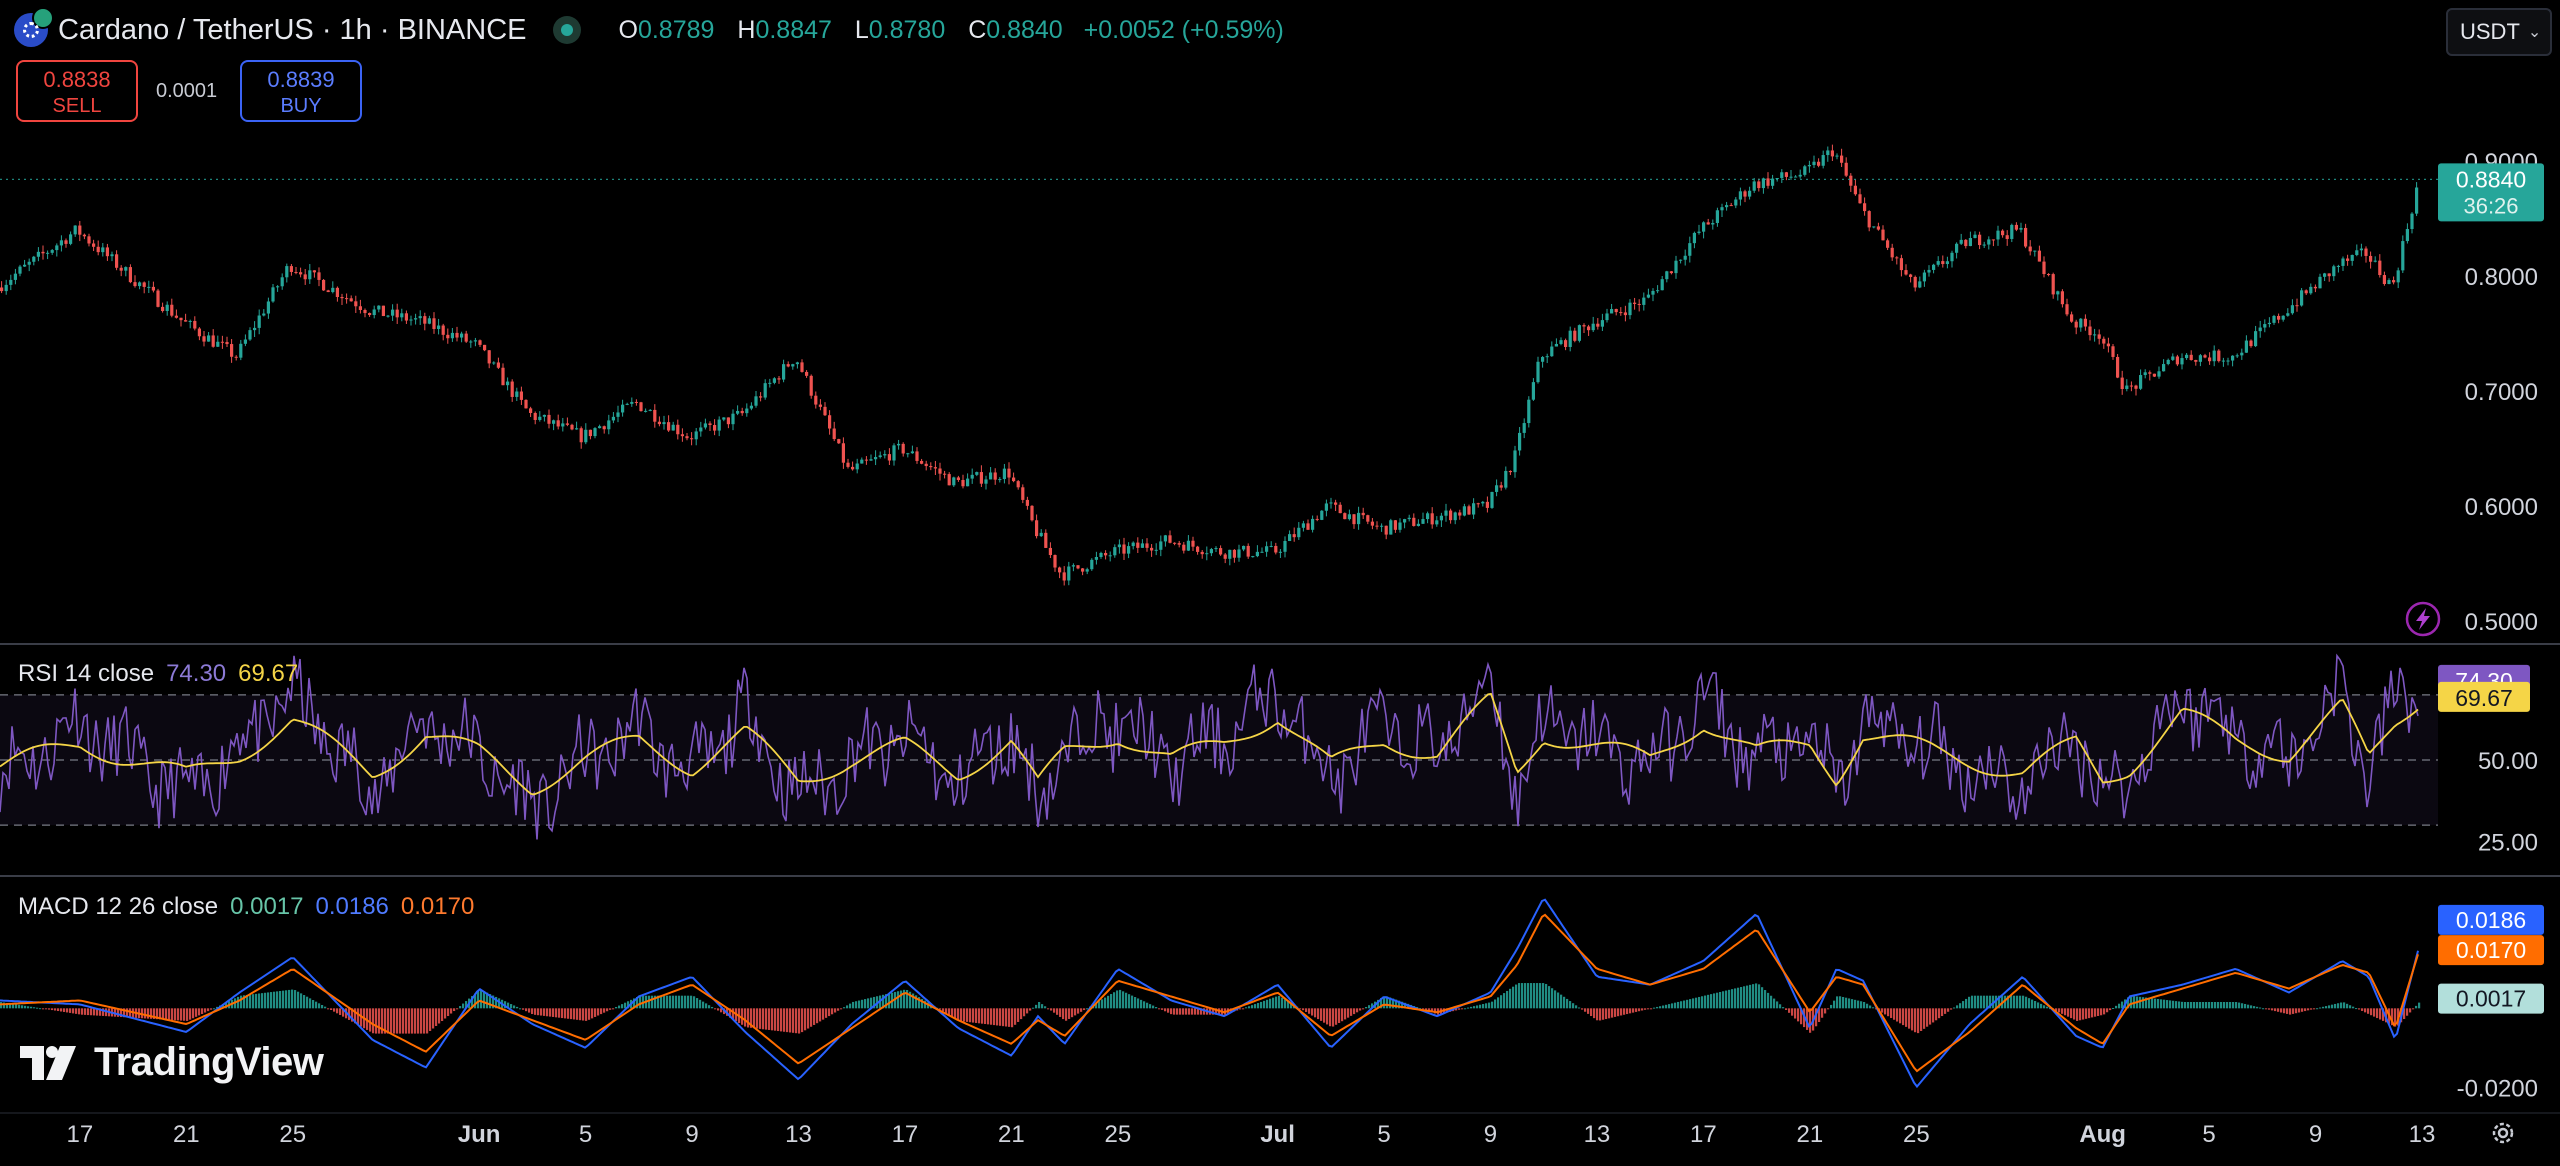  I want to click on sell-button: 0.8838 SELL, so click(77, 91).